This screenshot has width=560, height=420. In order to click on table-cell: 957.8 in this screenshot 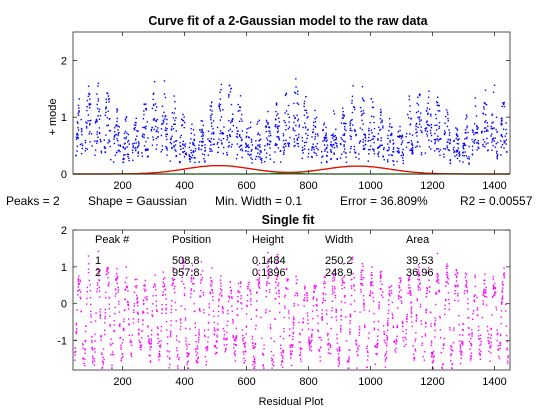, I will do `click(186, 273)`.